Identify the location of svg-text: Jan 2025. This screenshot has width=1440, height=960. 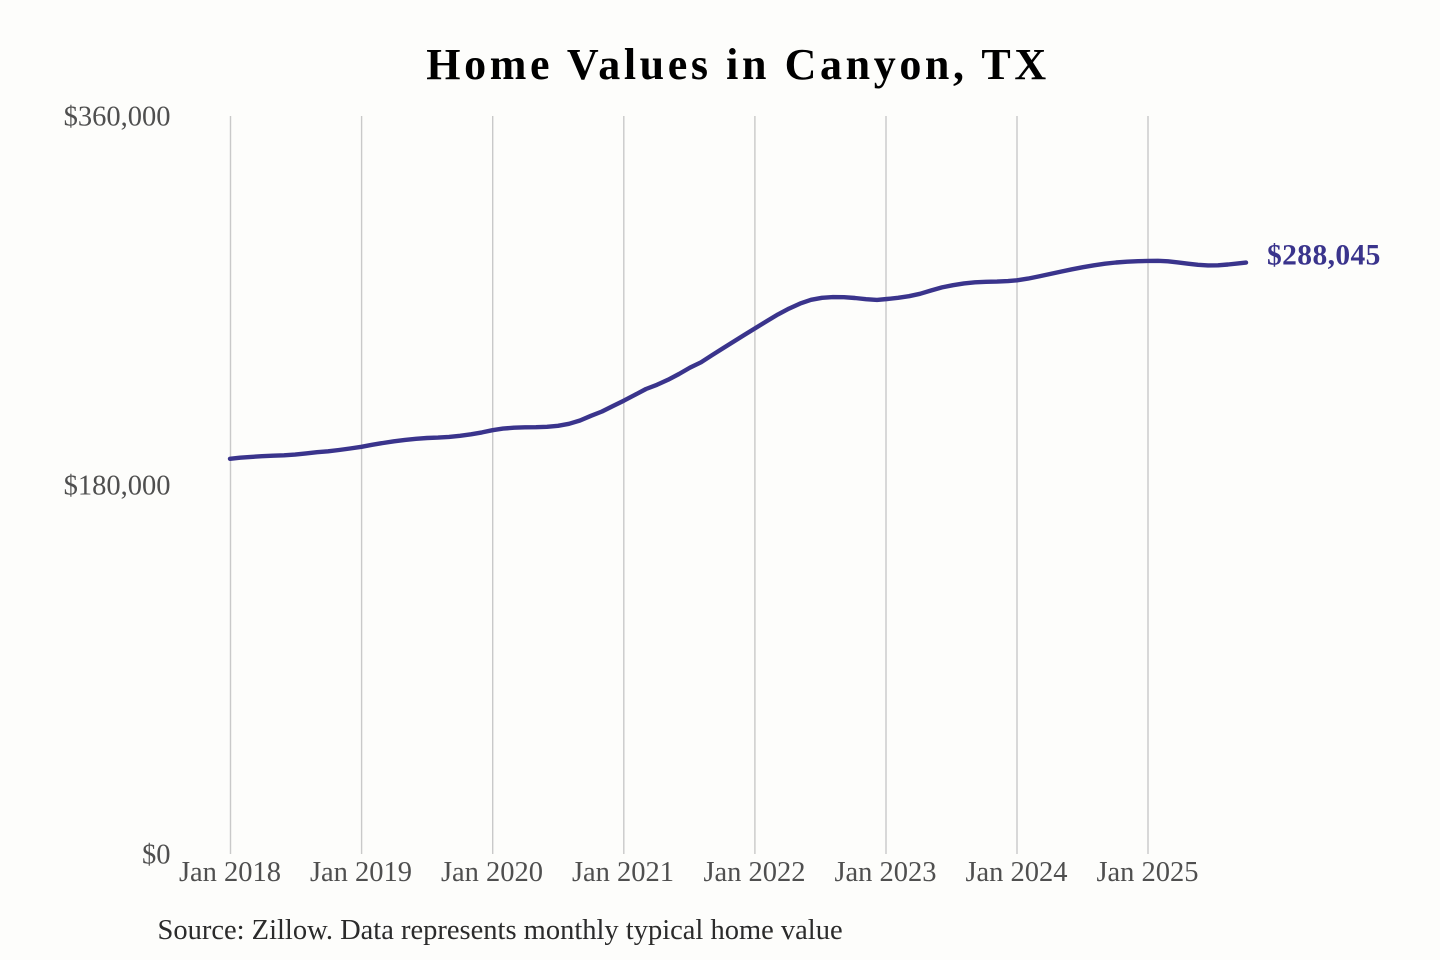
(1147, 872).